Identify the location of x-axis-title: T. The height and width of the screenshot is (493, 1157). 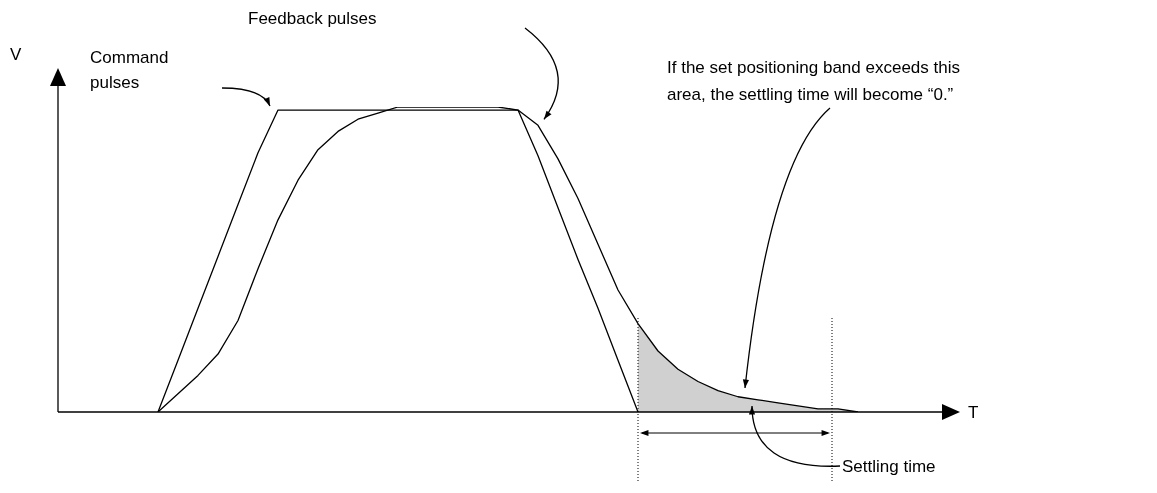
(973, 412).